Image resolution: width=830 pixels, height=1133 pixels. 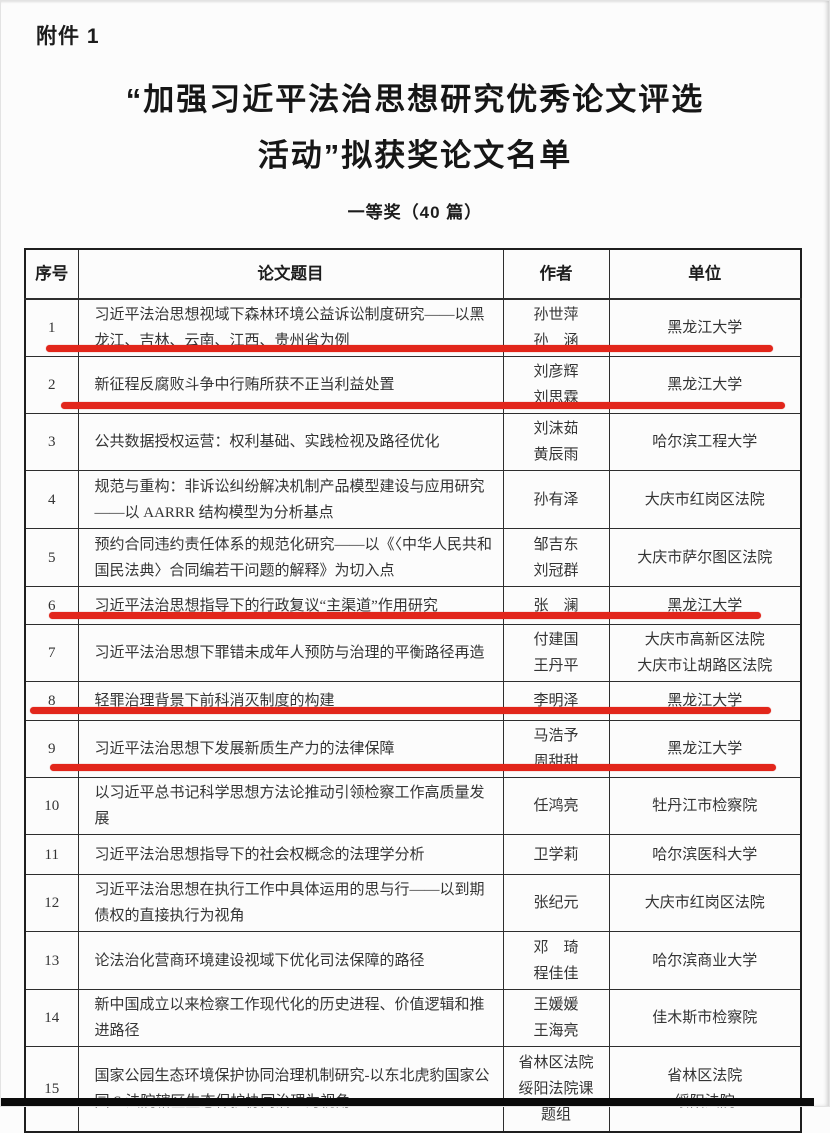 I want to click on cell-text-line: 哈尔滨商业大学, so click(x=705, y=960).